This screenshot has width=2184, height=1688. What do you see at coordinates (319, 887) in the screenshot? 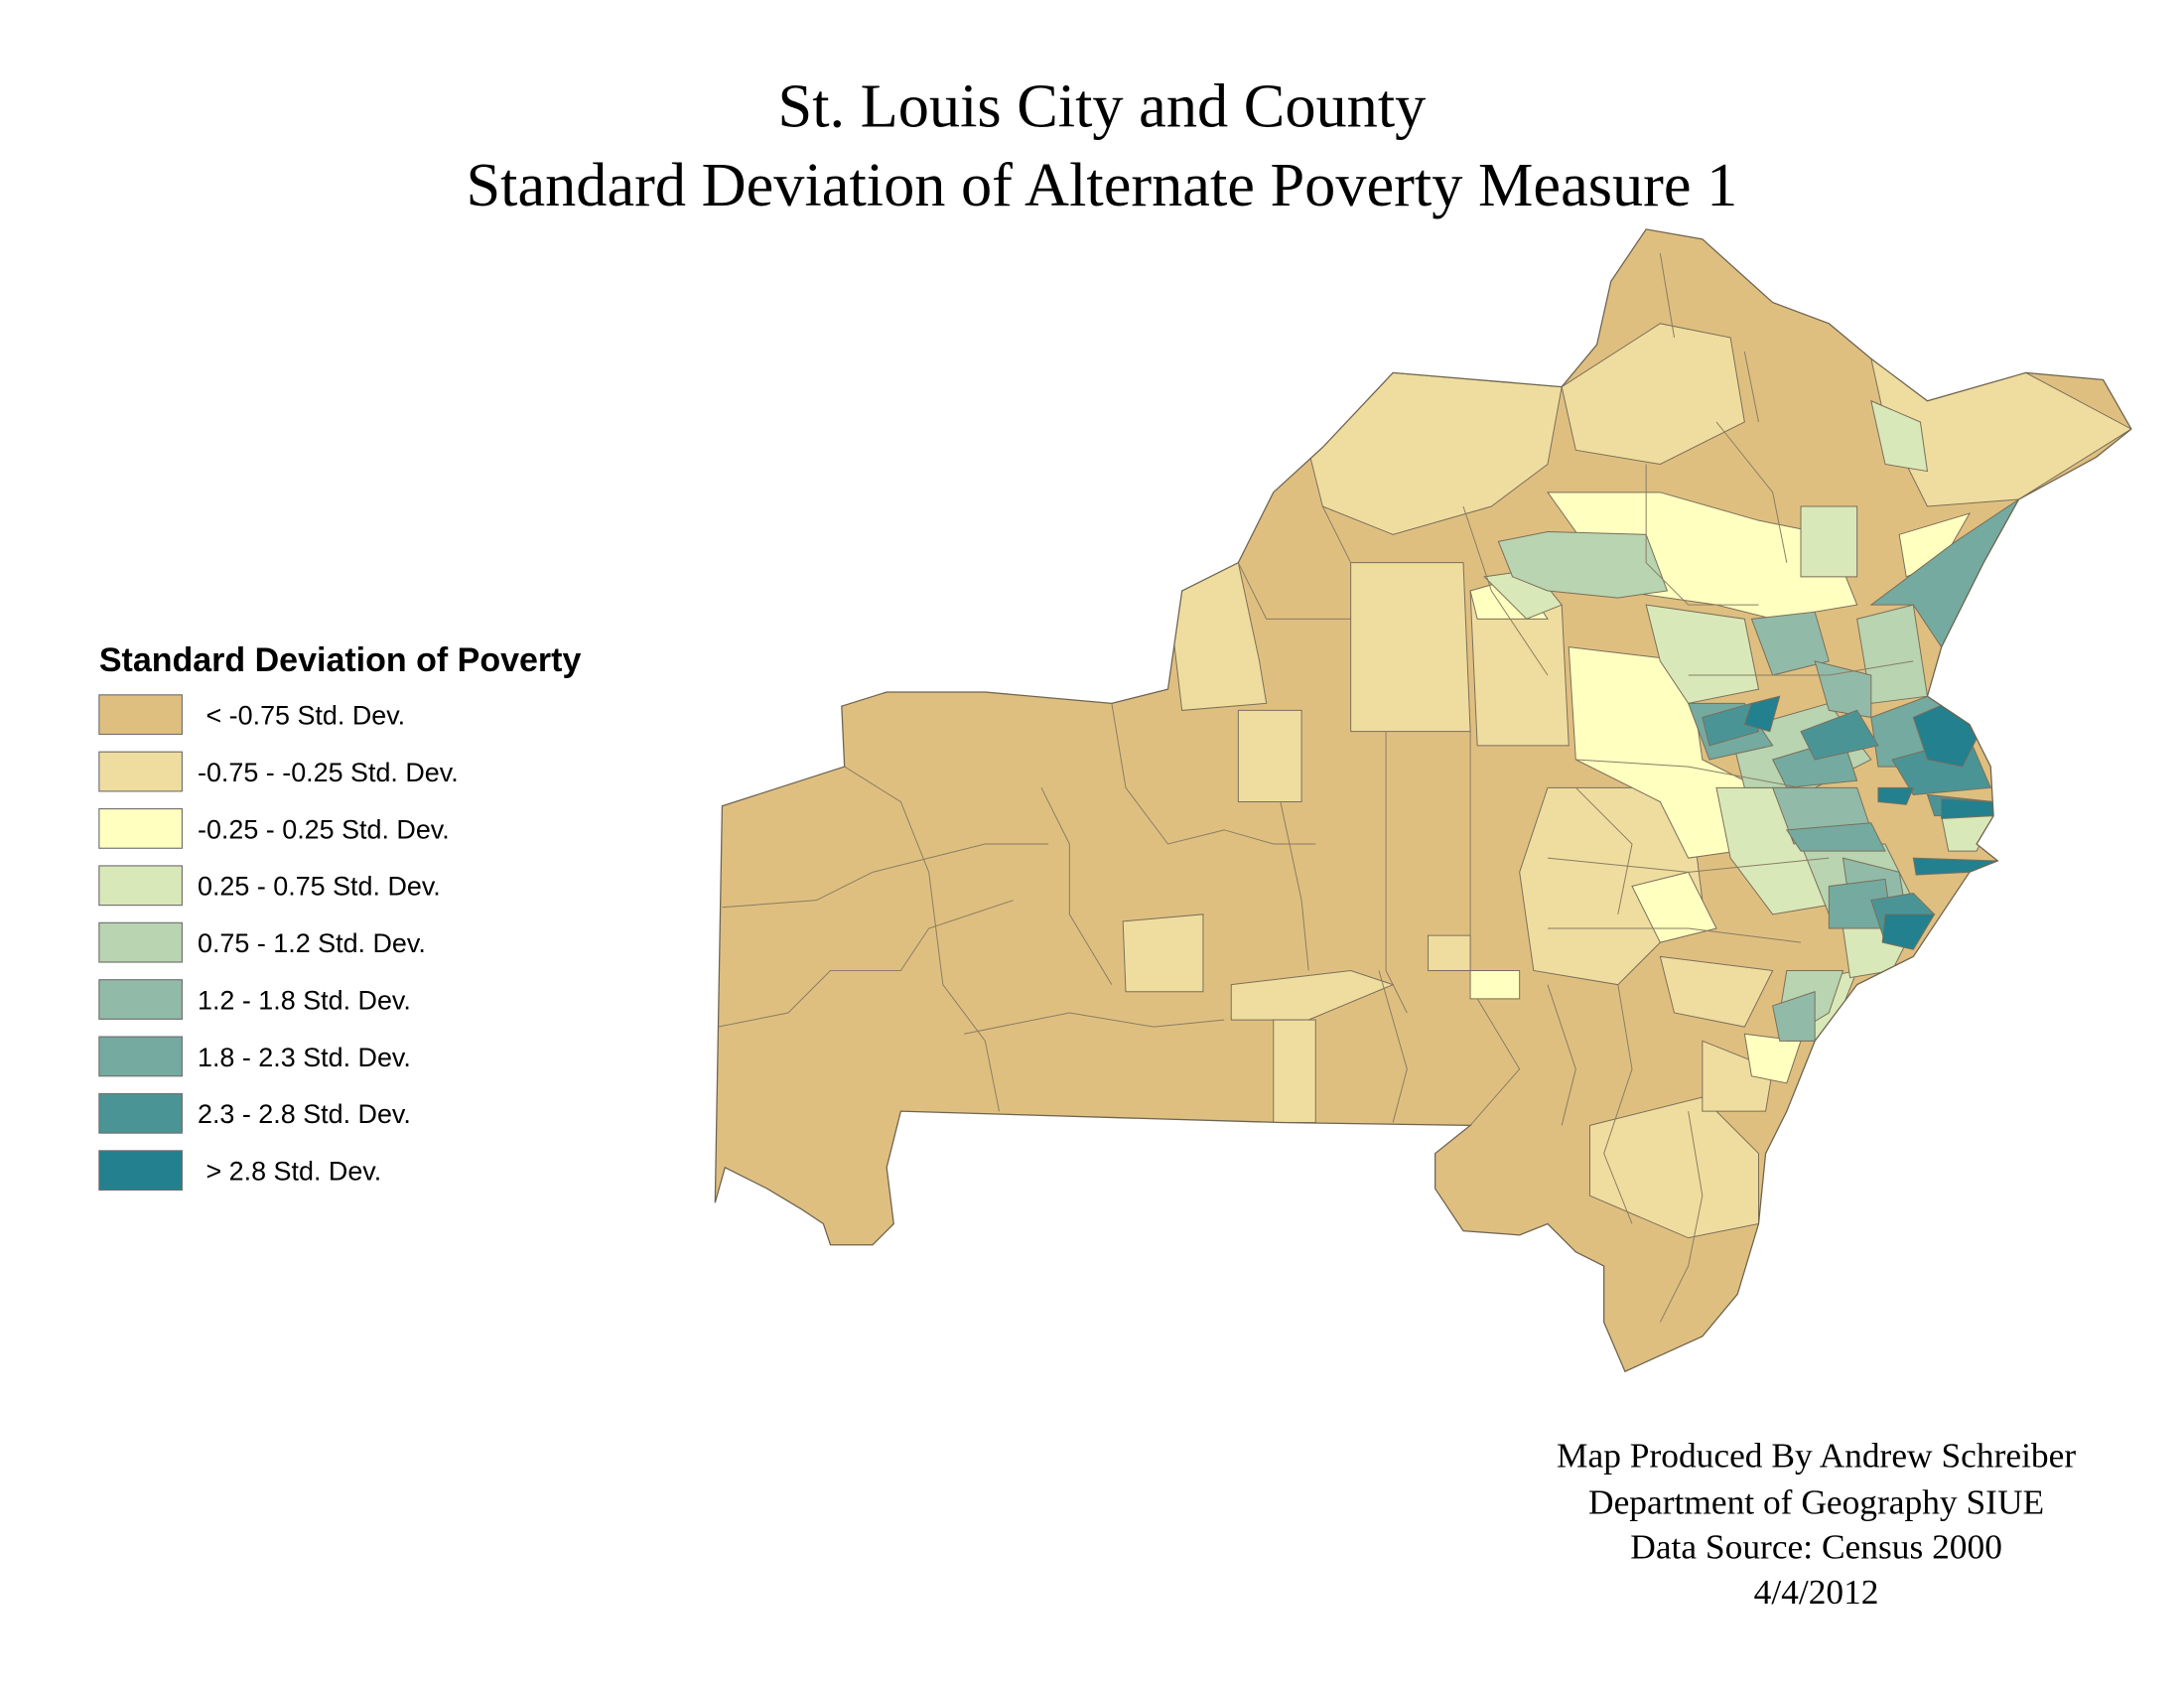
I see `legend-label: 0.25 - 0.75 Std. Dev.` at bounding box center [319, 887].